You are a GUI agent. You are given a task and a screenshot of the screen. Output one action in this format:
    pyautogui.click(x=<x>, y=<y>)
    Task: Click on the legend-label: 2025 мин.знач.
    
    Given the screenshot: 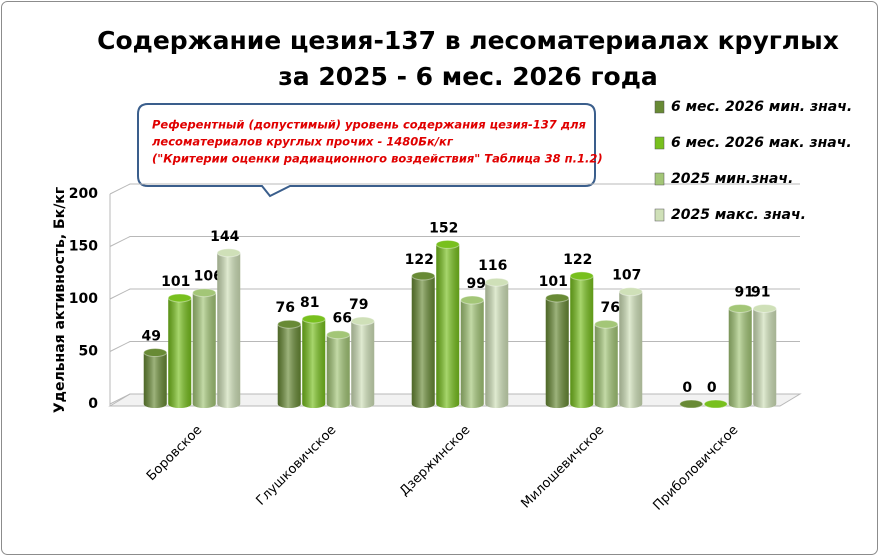 What is the action you would take?
    pyautogui.click(x=732, y=179)
    